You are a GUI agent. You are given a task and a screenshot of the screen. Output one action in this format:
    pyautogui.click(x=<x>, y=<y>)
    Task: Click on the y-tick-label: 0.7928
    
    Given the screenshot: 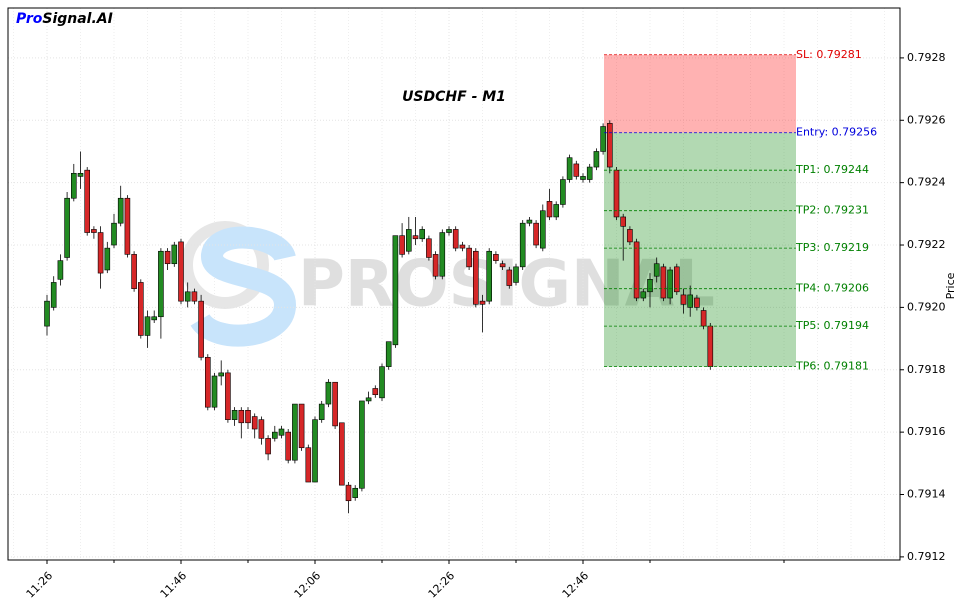 What is the action you would take?
    pyautogui.click(x=926, y=57)
    